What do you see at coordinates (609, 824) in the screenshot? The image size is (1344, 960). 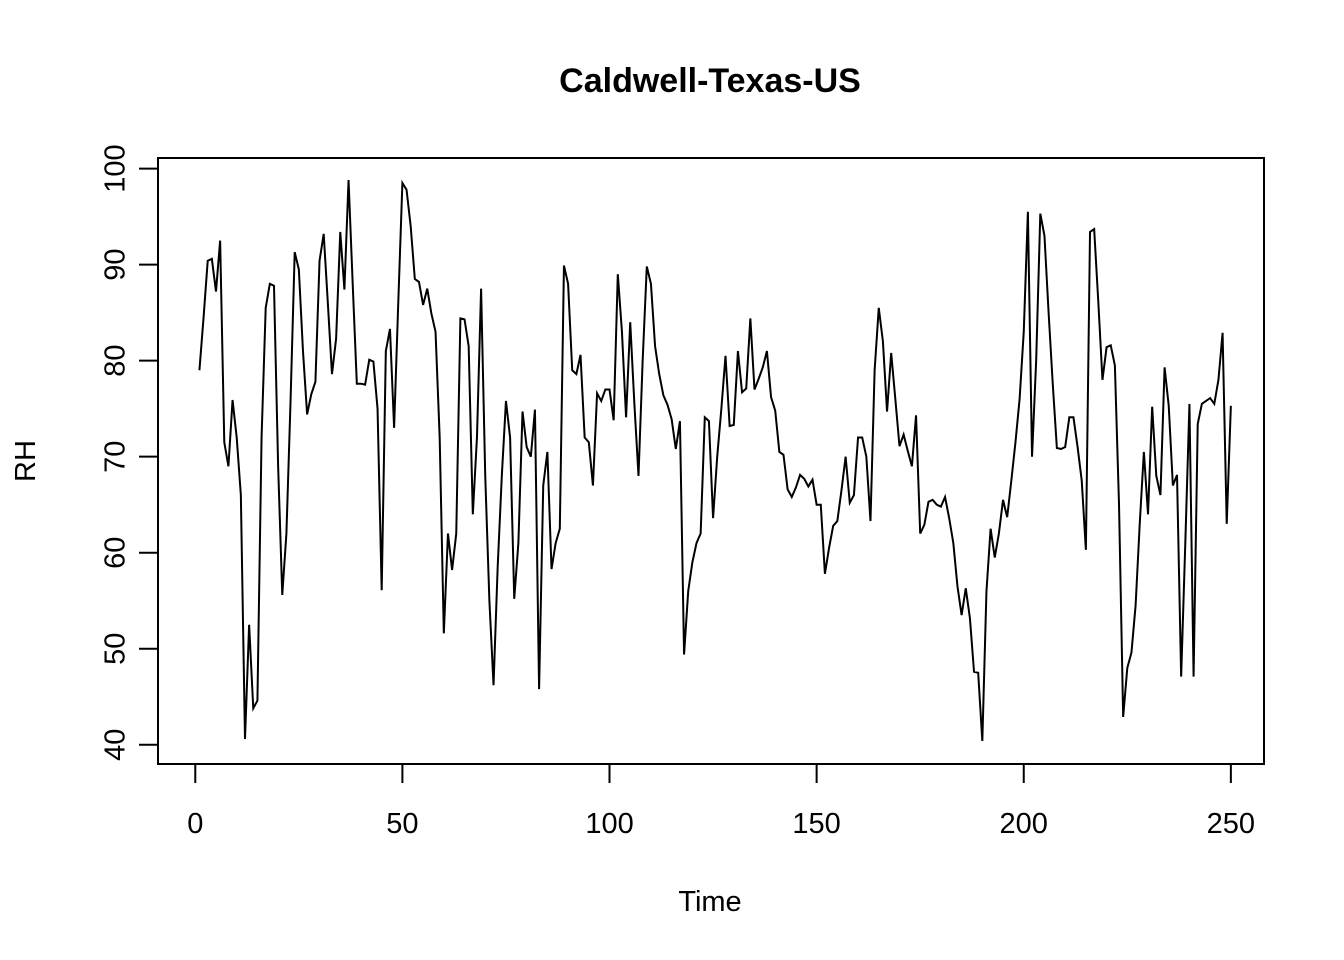 I see `x-tick-label: 100` at bounding box center [609, 824].